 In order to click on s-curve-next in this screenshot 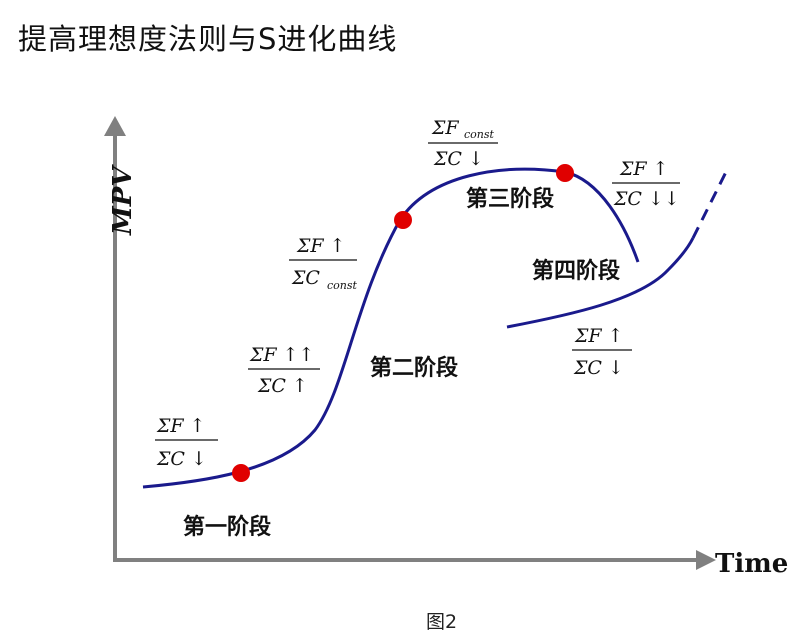, I will do `click(600, 283)`.